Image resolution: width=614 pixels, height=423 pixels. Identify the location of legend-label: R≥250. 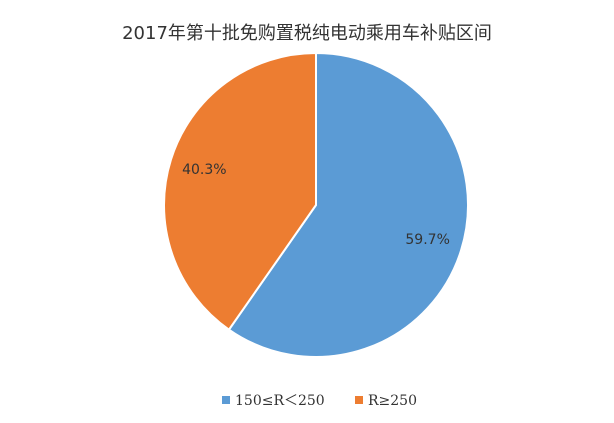
(392, 401).